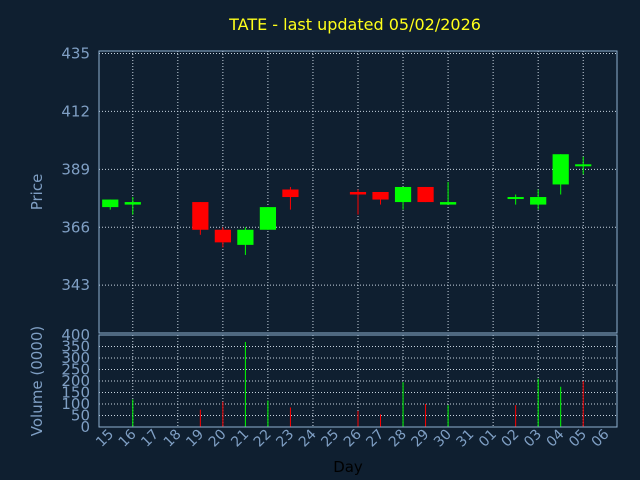 This screenshot has width=640, height=480. I want to click on volume-tick-label: 400, so click(75, 335).